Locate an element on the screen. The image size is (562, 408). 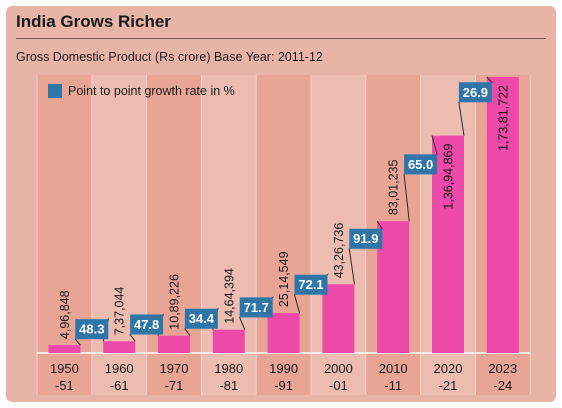
title-divider is located at coordinates (281, 38).